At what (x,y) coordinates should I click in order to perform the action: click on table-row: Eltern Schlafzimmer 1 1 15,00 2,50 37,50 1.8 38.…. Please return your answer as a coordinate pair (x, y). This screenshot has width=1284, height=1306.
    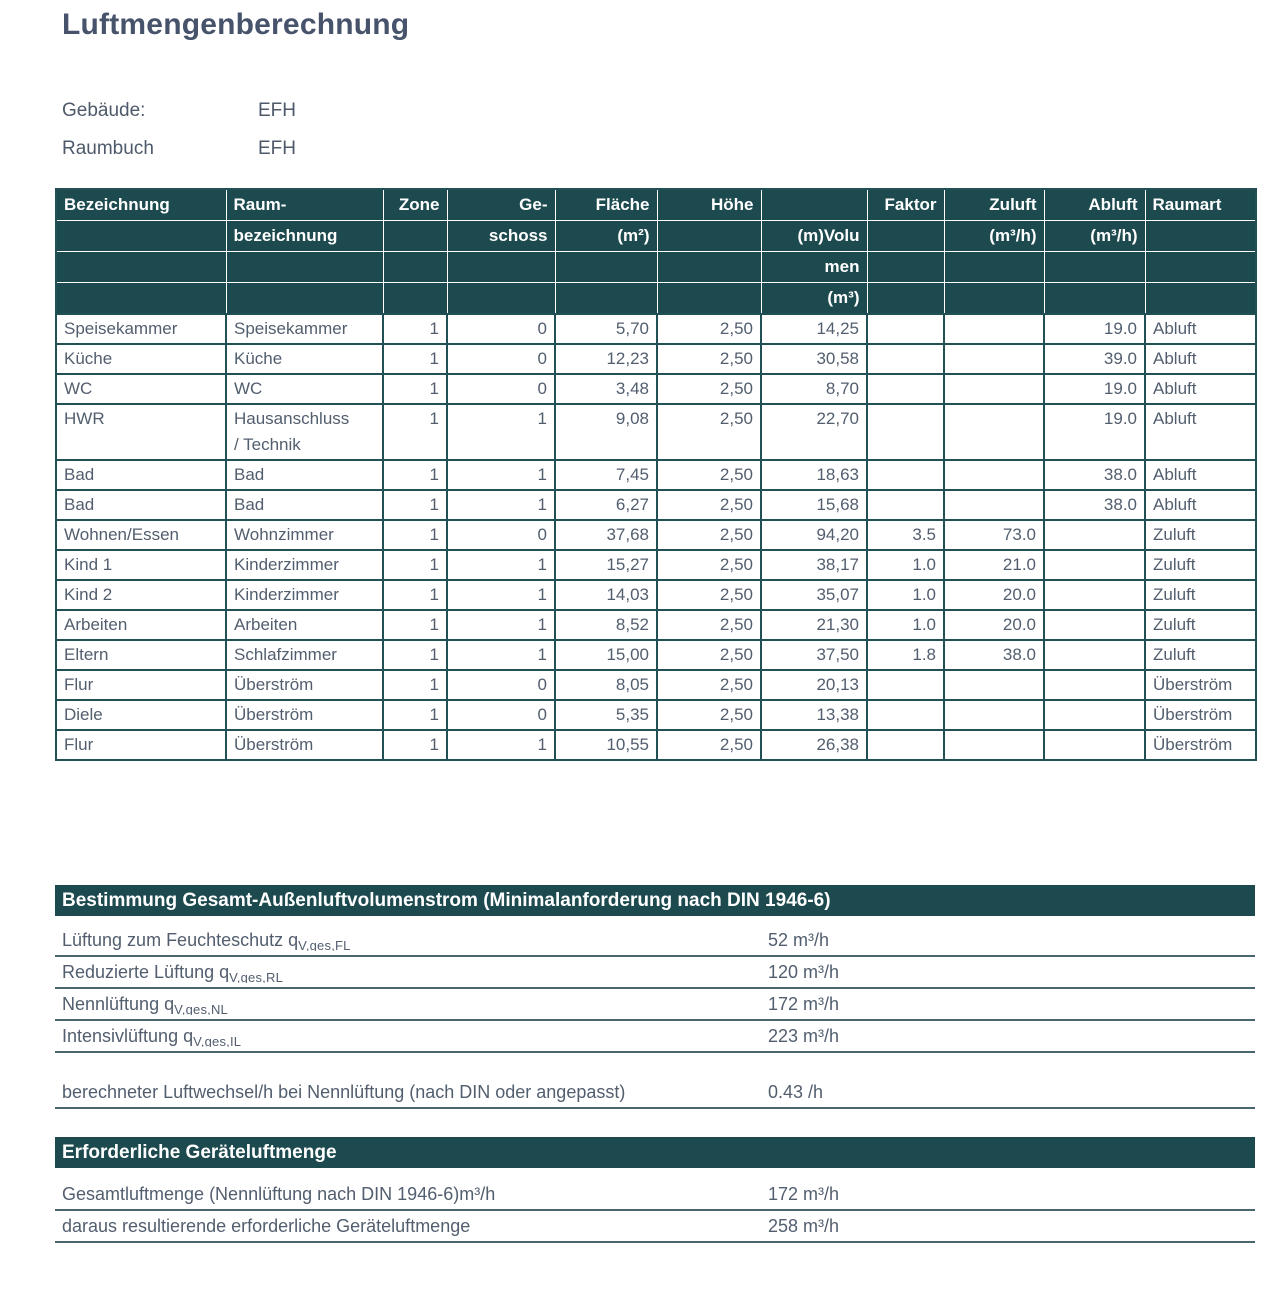
    Looking at the image, I should click on (656, 655).